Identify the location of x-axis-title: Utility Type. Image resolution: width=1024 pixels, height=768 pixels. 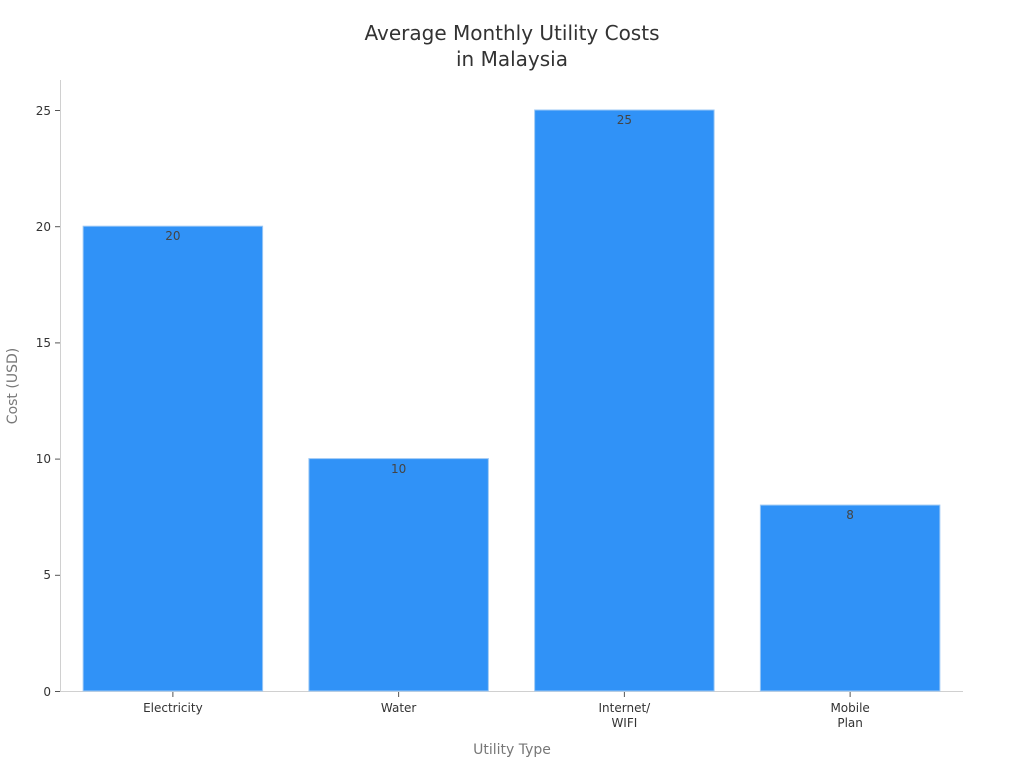
(512, 750).